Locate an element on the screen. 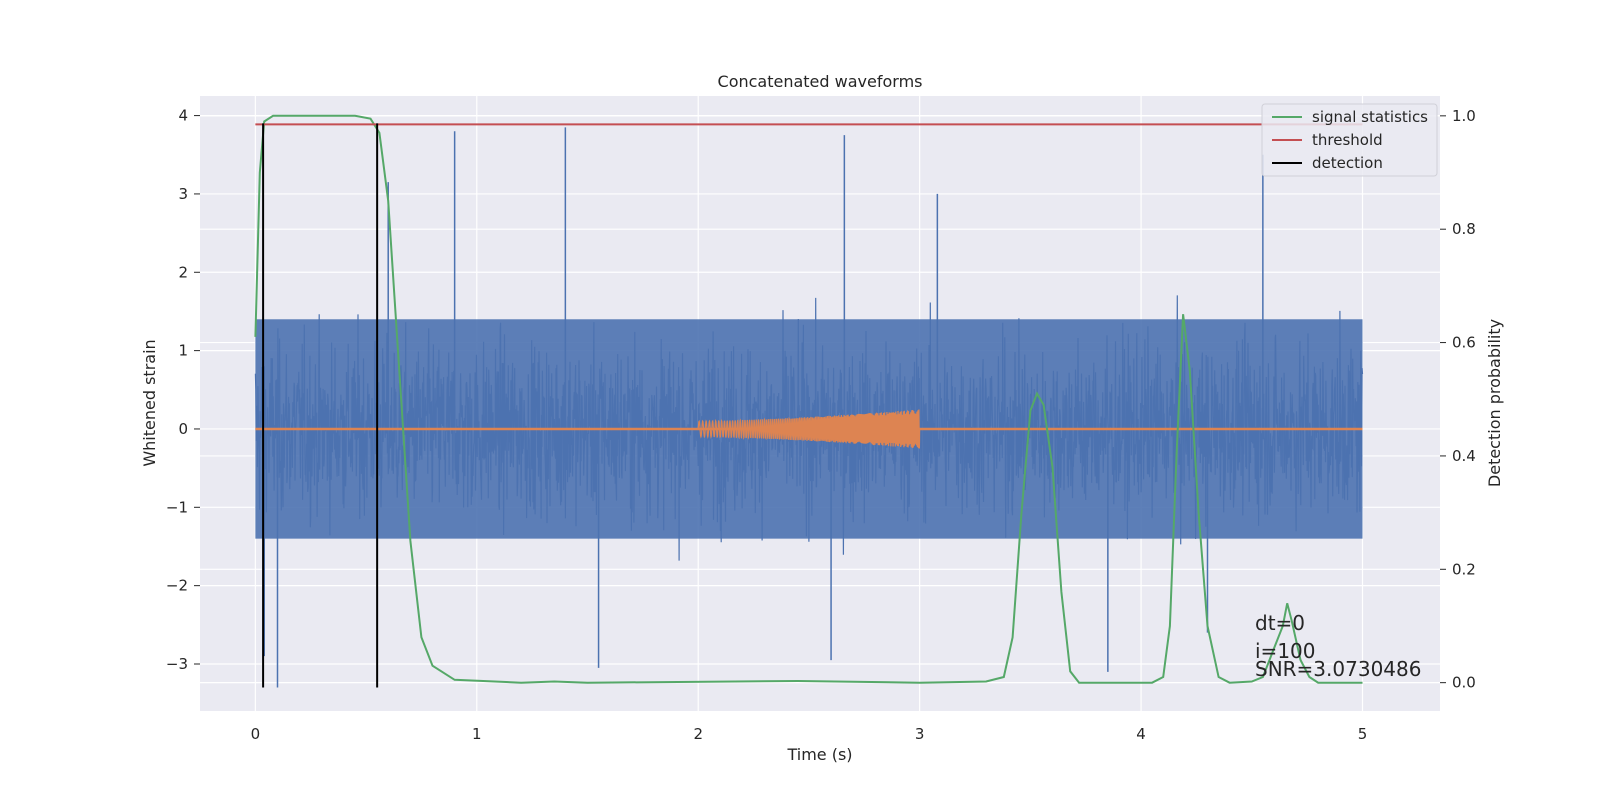 The width and height of the screenshot is (1600, 800). legend-box is located at coordinates (1349, 140).